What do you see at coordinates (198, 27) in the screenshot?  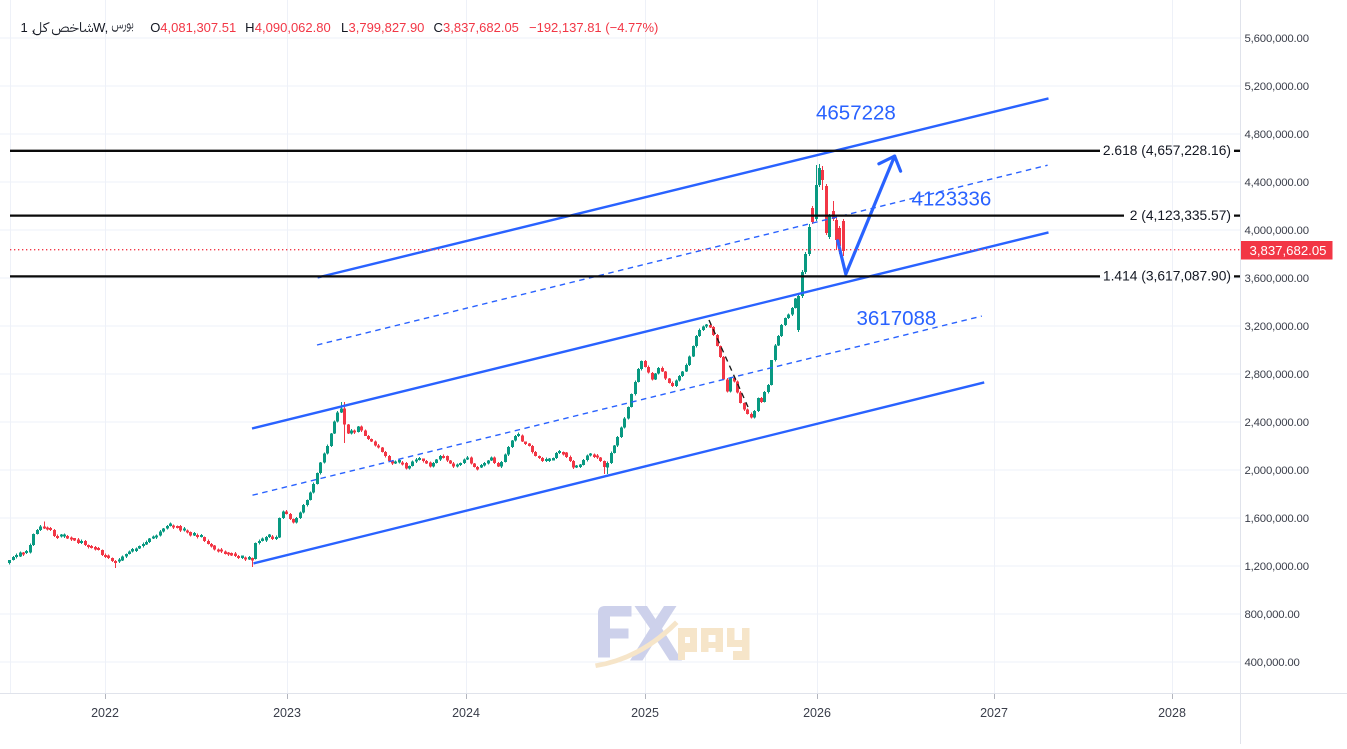 I see `svg-text: 4,081,307.51` at bounding box center [198, 27].